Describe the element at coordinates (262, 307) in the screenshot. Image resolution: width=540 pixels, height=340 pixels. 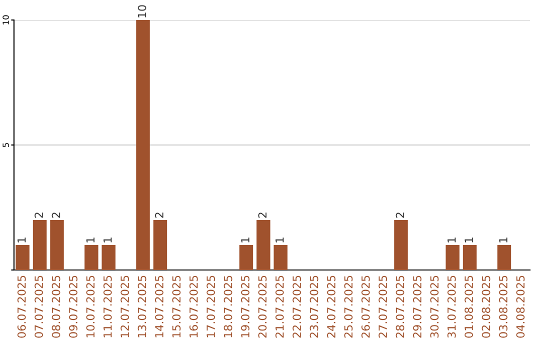
I see `x-tick-label: 20.07.2025` at that location.